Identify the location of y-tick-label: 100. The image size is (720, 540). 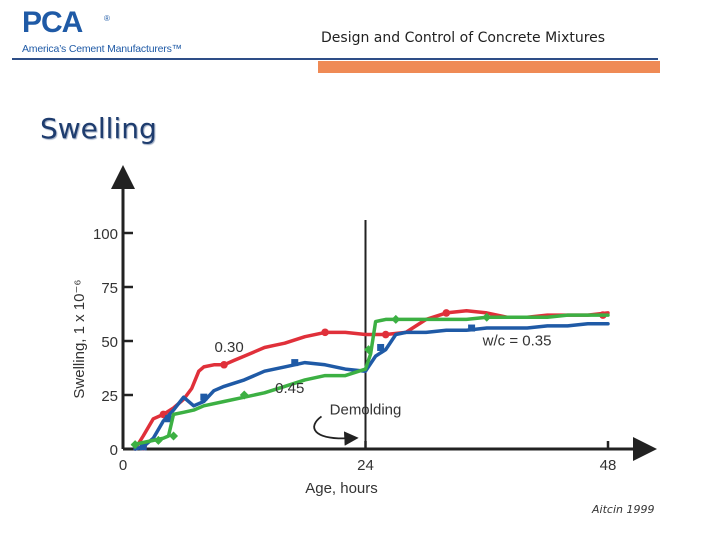
(105, 234).